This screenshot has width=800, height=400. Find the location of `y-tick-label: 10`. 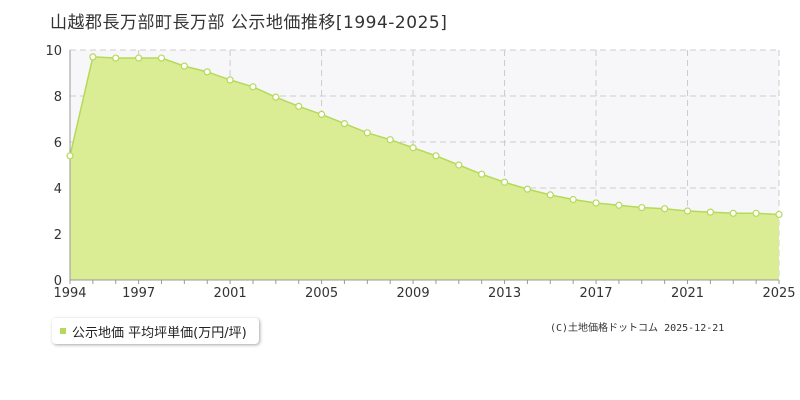

y-tick-label: 10 is located at coordinates (53, 51).